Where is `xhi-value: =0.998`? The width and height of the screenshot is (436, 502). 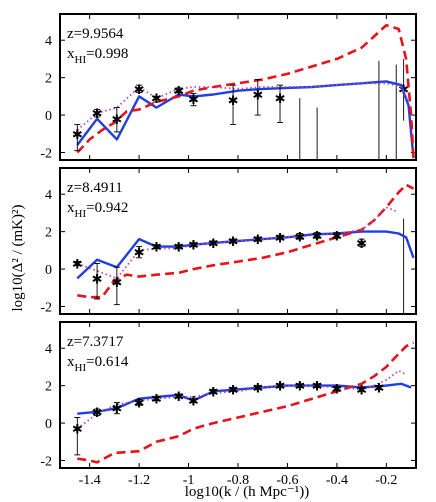
xhi-value: =0.998 is located at coordinates (107, 54).